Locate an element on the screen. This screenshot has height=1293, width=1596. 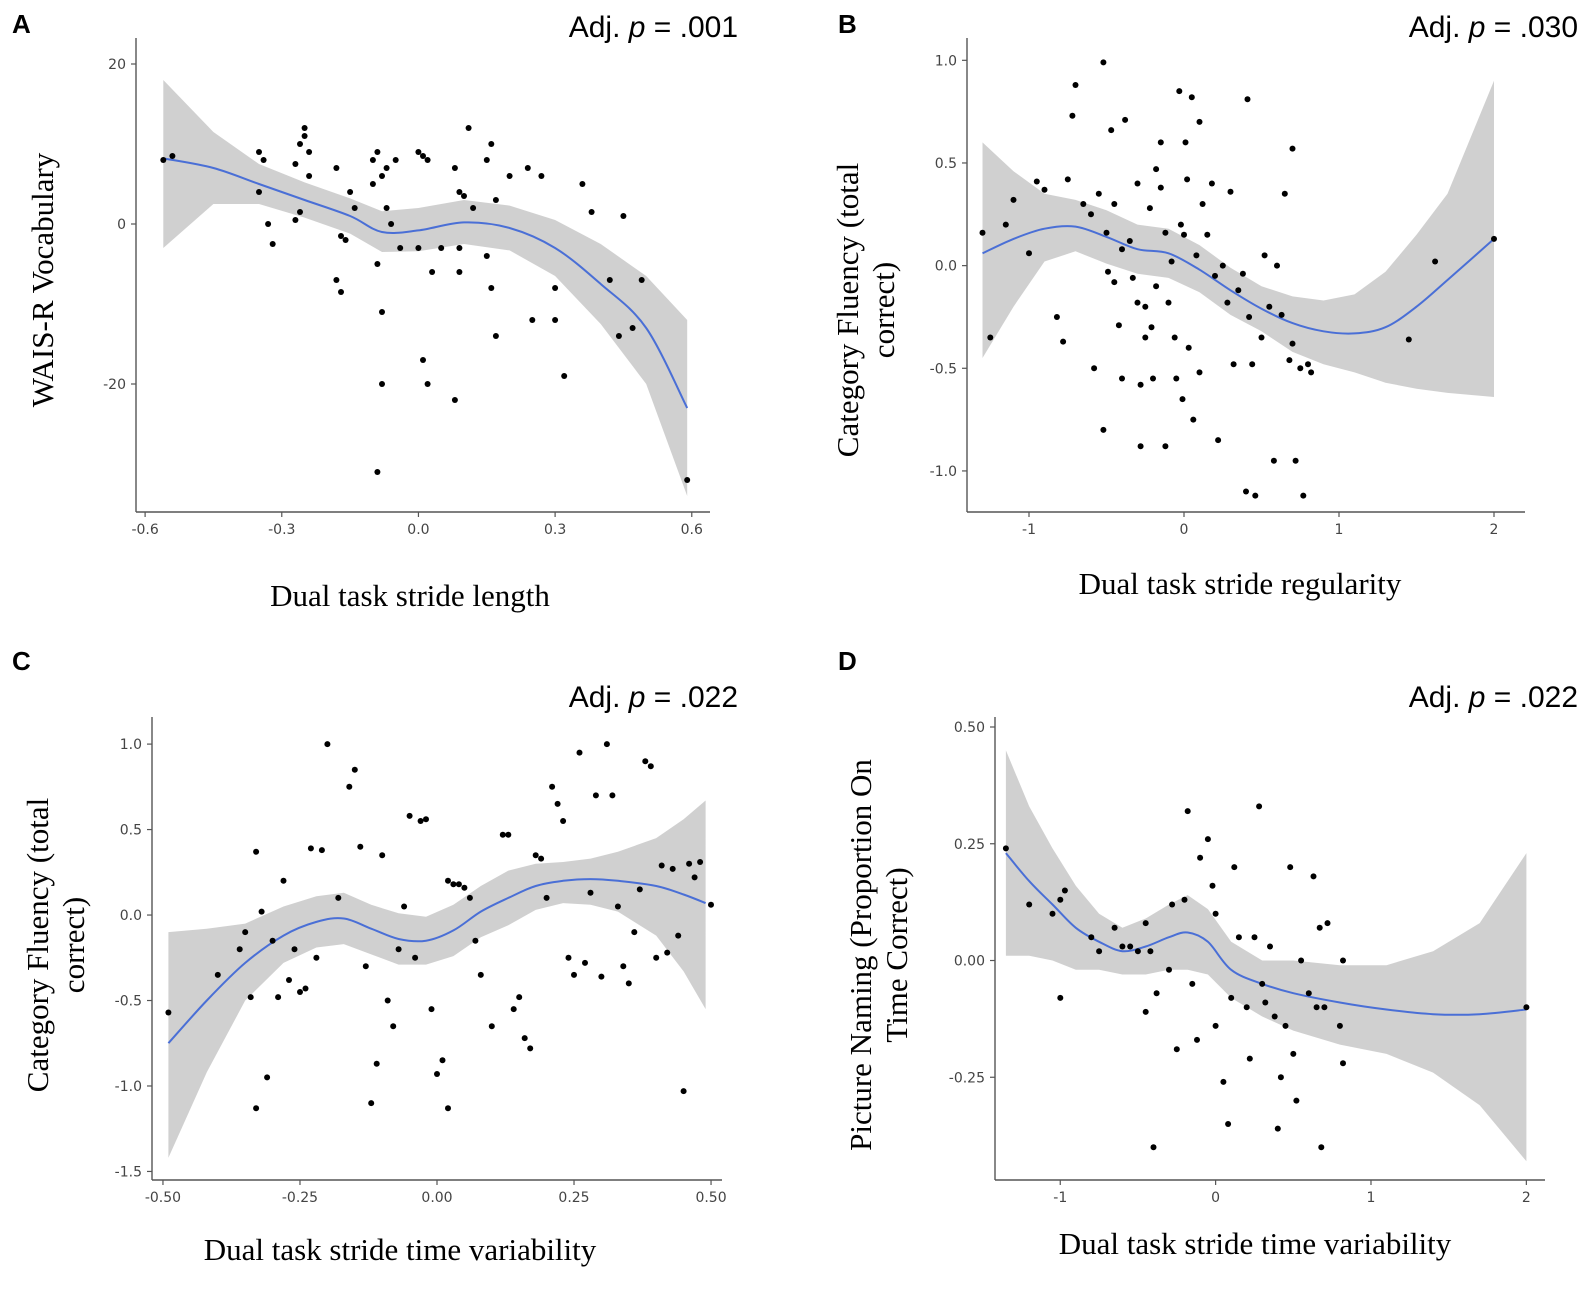
y-tick-label: 0.0 is located at coordinates (131, 916).